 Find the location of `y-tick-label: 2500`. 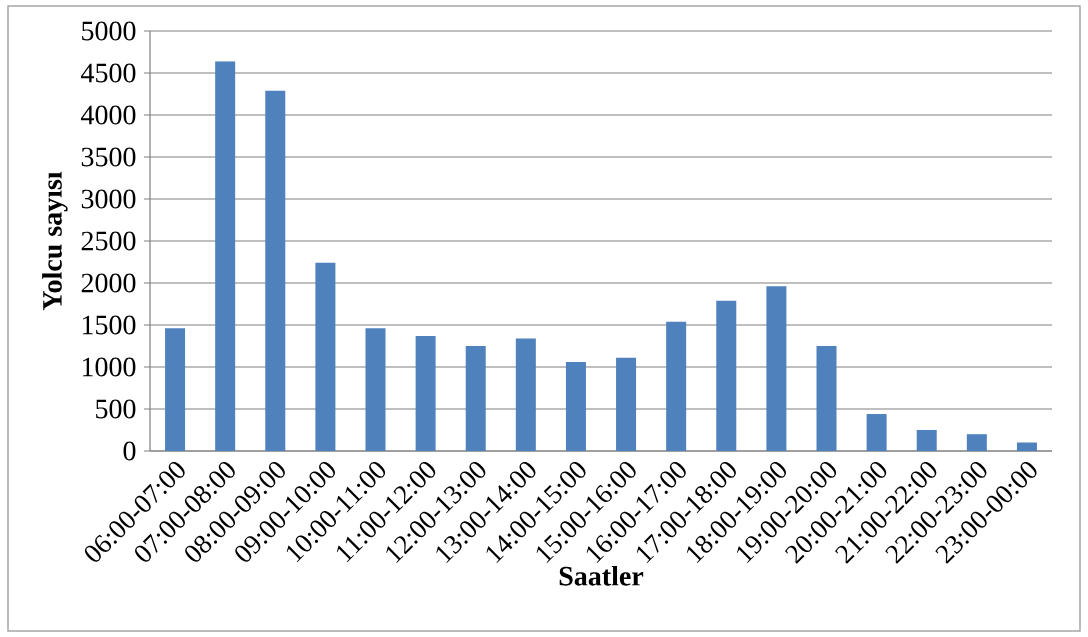

y-tick-label: 2500 is located at coordinates (108, 241).